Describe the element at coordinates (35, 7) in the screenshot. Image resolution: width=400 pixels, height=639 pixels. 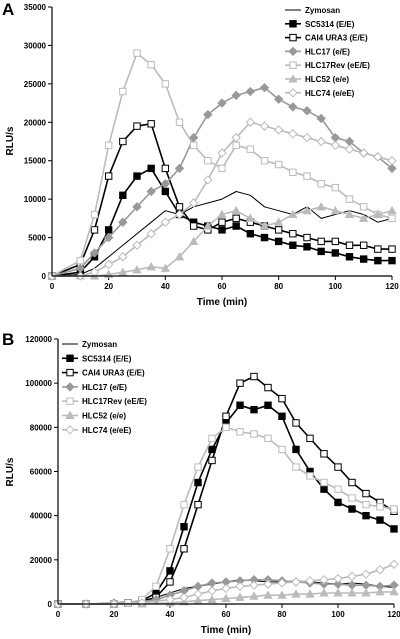
I see `panel-a-y-tick-label: 35000` at that location.